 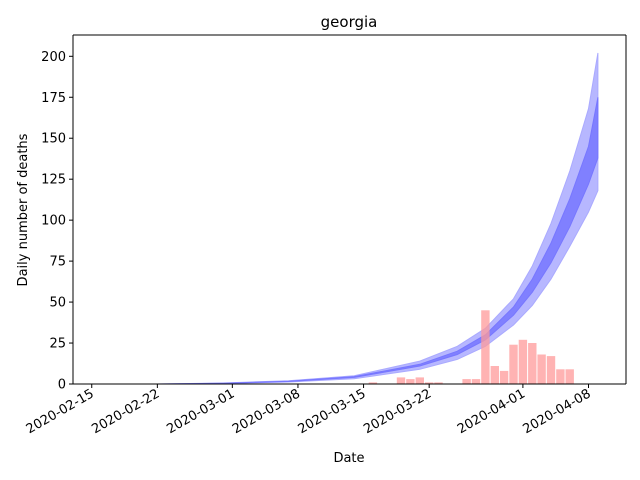 I want to click on y-tick-label: 125, so click(x=53, y=180).